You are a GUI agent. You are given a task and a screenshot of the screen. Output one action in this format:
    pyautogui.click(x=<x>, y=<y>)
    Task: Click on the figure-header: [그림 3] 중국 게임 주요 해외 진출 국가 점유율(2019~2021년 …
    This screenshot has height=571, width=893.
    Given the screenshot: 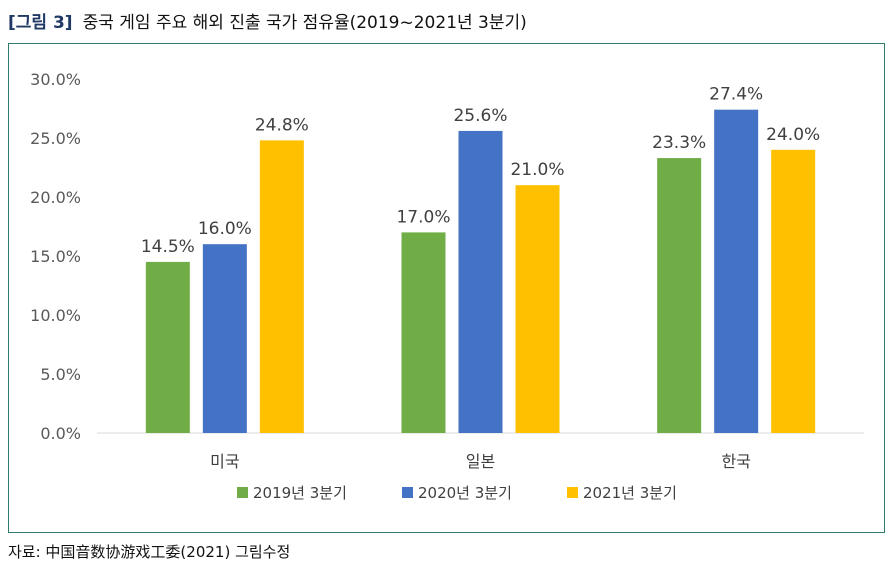 What is the action you would take?
    pyautogui.click(x=267, y=21)
    